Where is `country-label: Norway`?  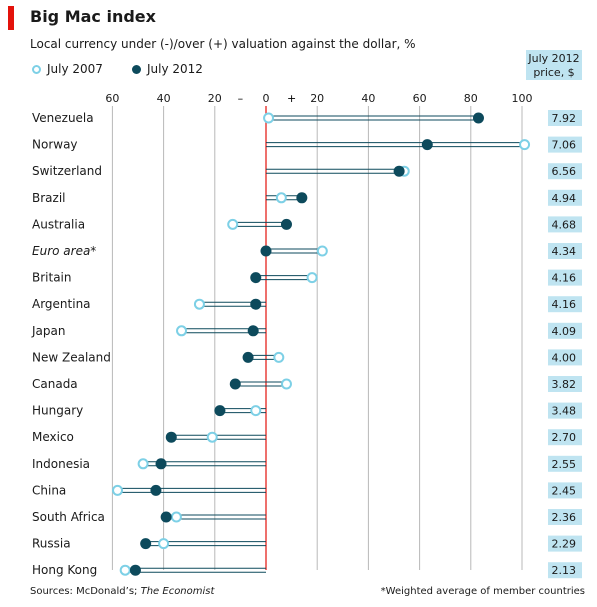
country-label: Norway is located at coordinates (55, 145).